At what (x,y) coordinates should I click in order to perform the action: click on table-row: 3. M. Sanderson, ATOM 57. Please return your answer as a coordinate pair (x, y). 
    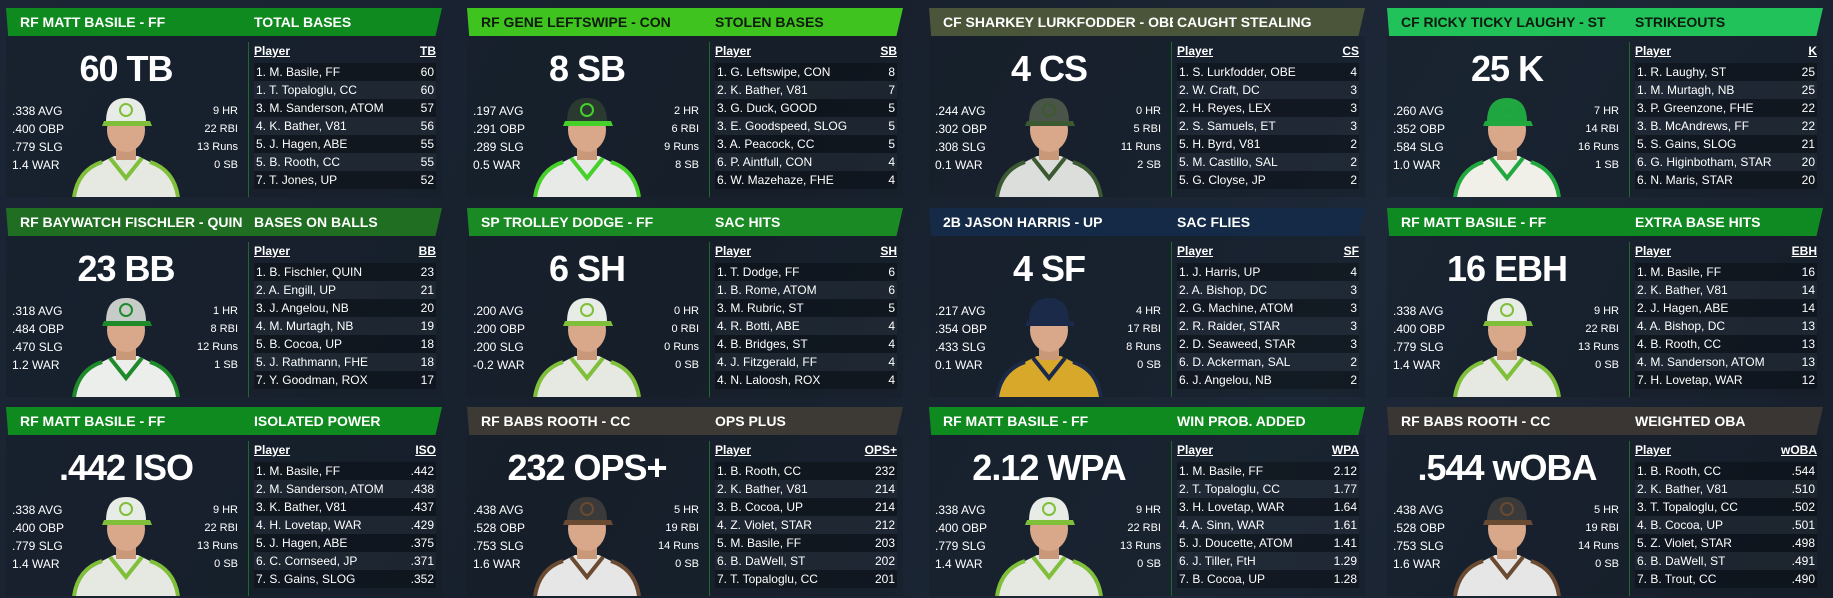
    Looking at the image, I should click on (345, 108).